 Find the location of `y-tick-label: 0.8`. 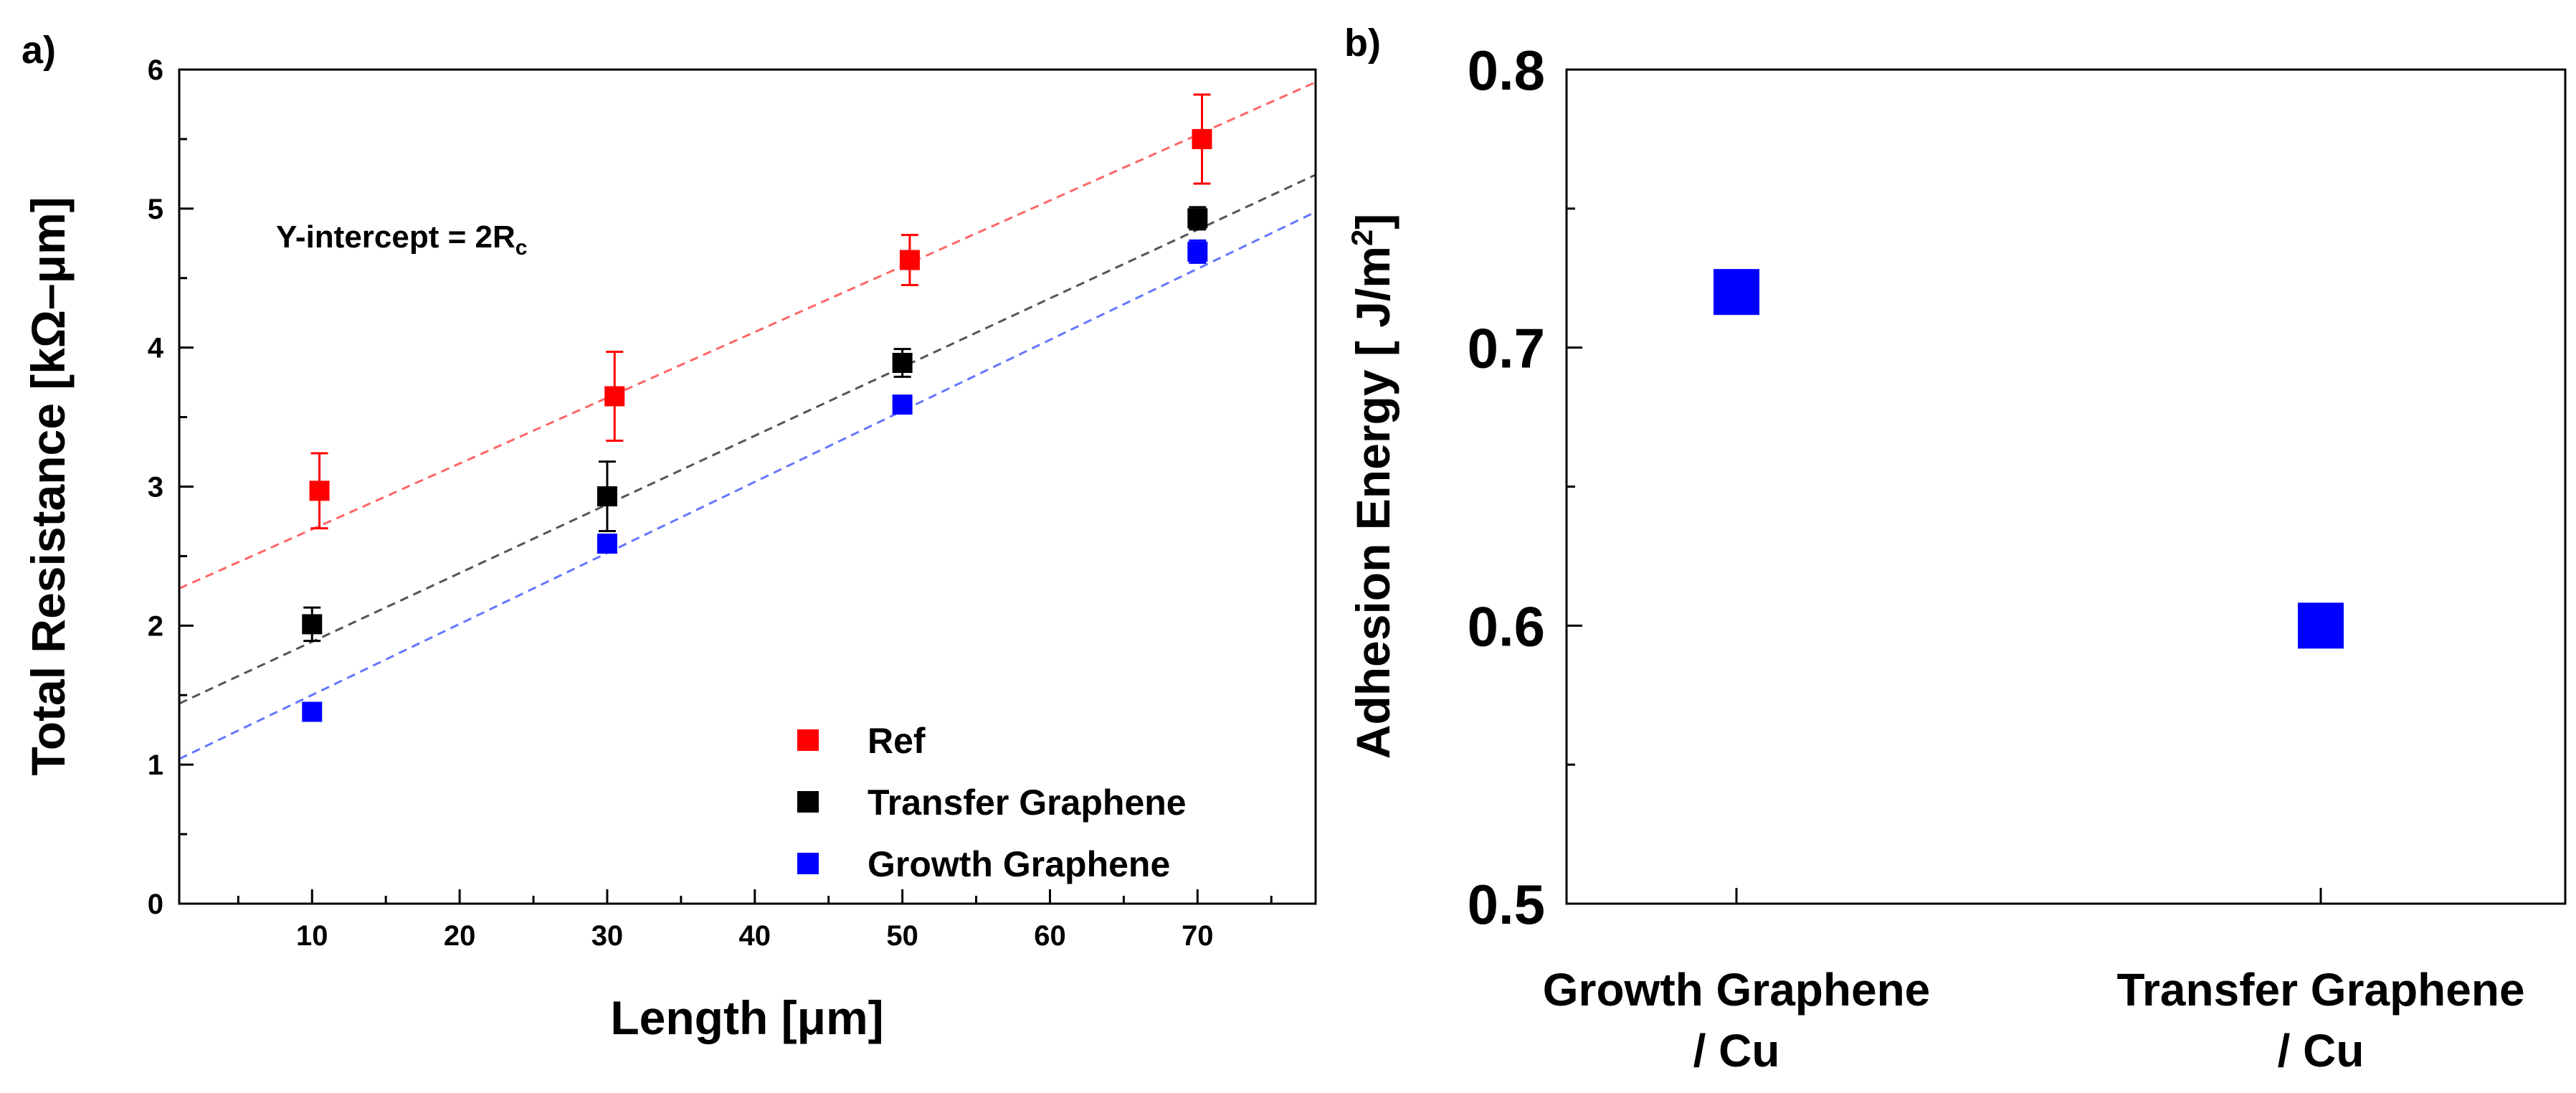

y-tick-label: 0.8 is located at coordinates (1506, 71).